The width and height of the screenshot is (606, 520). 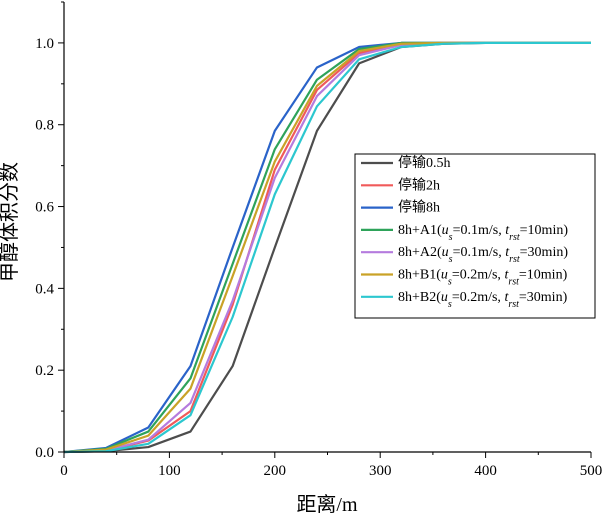 What do you see at coordinates (44, 126) in the screenshot?
I see `y-tick-label-4: 0.8` at bounding box center [44, 126].